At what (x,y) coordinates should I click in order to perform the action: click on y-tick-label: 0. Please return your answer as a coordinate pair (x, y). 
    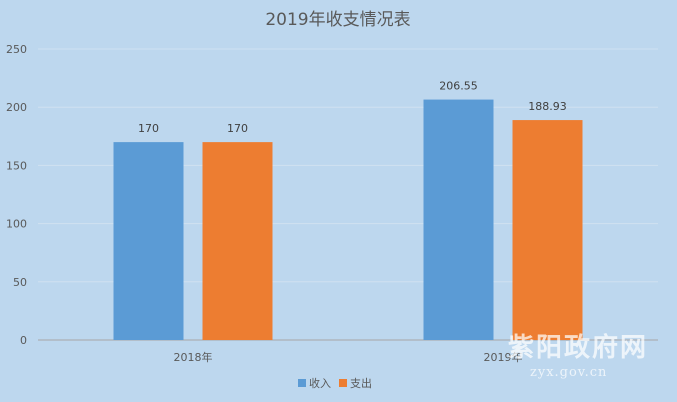
    Looking at the image, I should click on (23, 340).